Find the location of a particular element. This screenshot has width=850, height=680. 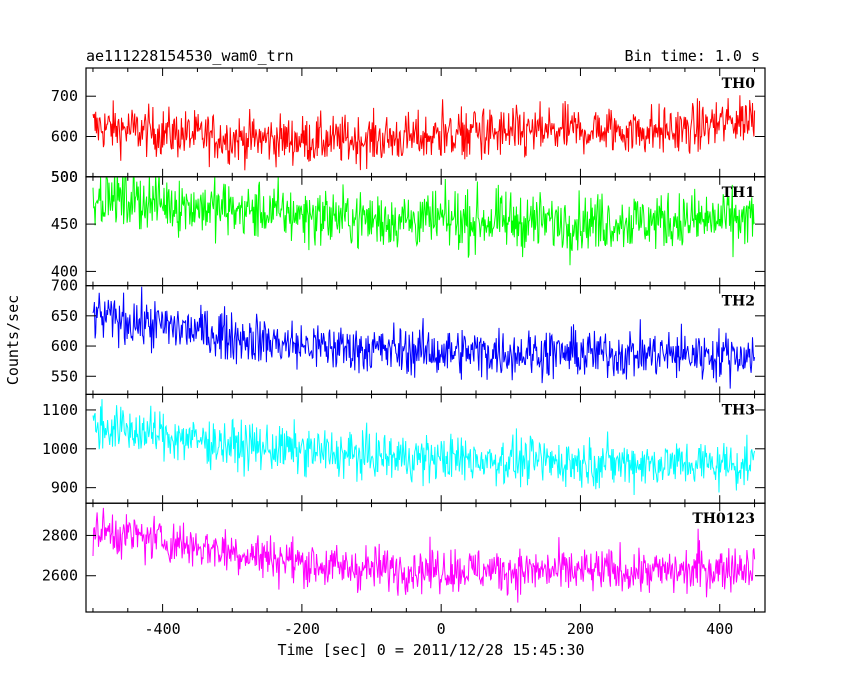

series-line-th2 is located at coordinates (424, 337).